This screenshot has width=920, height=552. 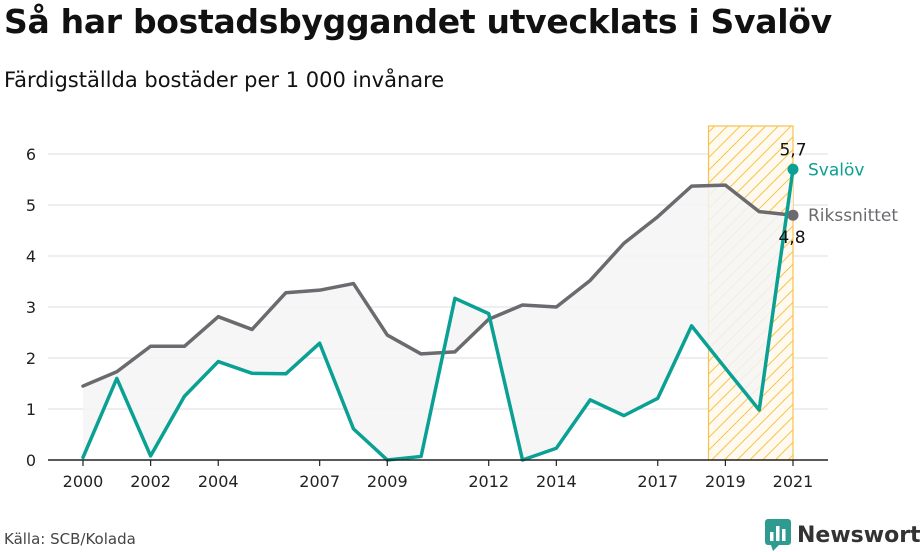 What do you see at coordinates (218, 481) in the screenshot?
I see `x-tick-label: 2004` at bounding box center [218, 481].